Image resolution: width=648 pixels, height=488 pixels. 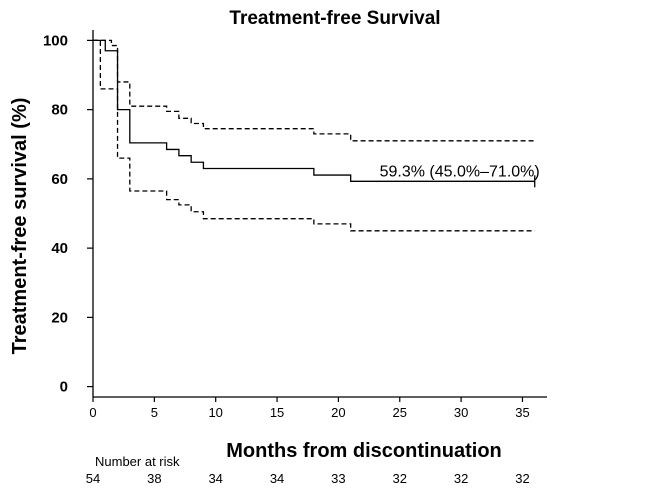 What do you see at coordinates (64, 387) in the screenshot?
I see `y-tick-label: 0` at bounding box center [64, 387].